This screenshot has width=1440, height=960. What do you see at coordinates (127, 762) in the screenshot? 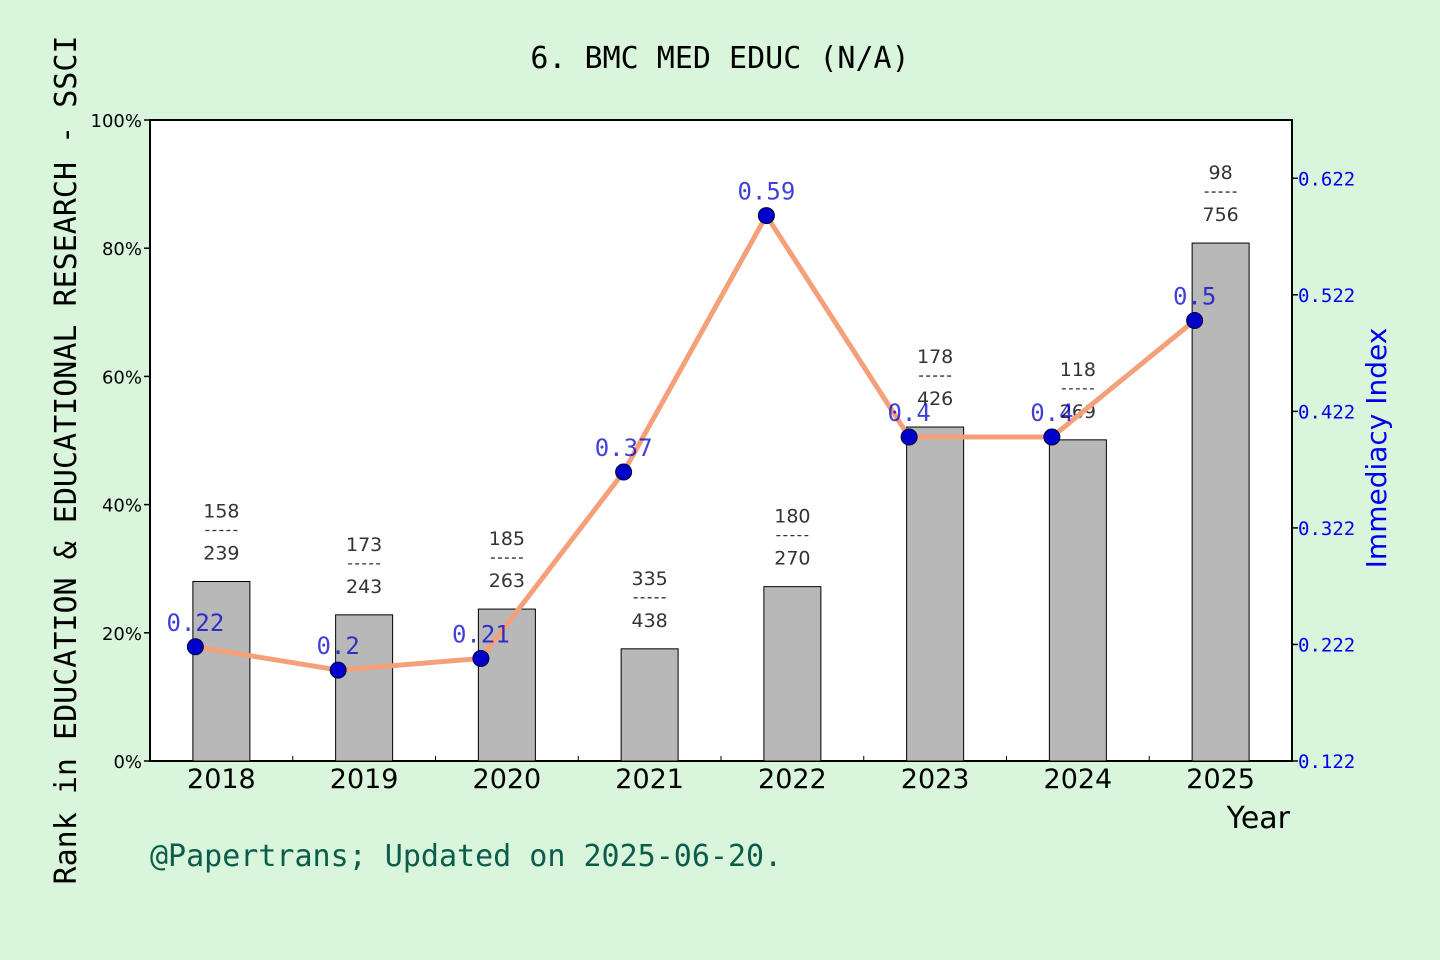
I see `y-tick-label: 0%` at bounding box center [127, 762].